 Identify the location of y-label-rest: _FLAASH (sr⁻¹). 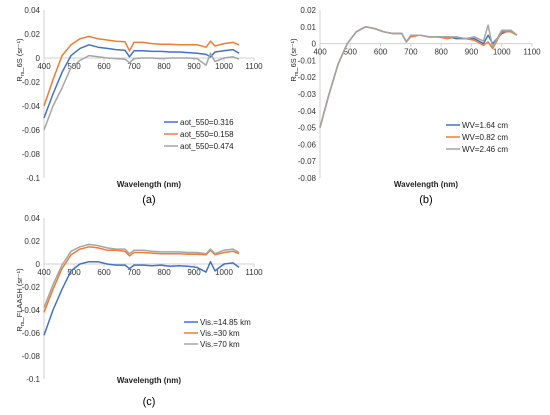
(19, 295).